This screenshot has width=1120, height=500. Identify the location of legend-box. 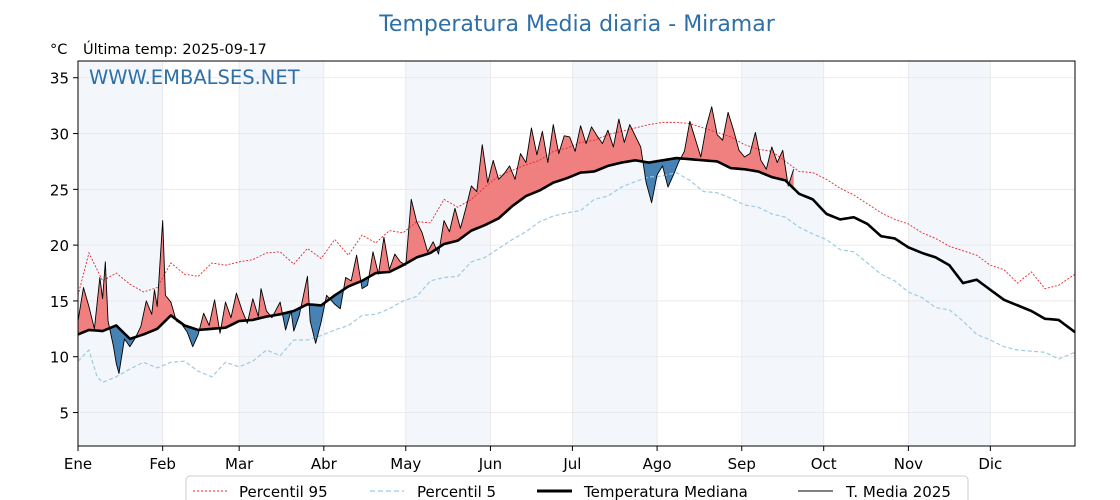
(577, 487).